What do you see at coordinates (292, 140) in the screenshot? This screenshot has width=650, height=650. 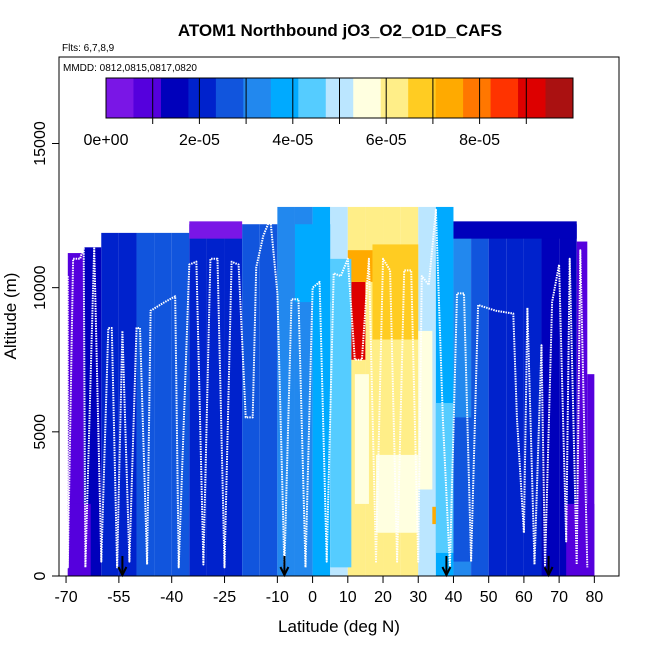 I see `colorbar-tick-label: 4e-05` at bounding box center [292, 140].